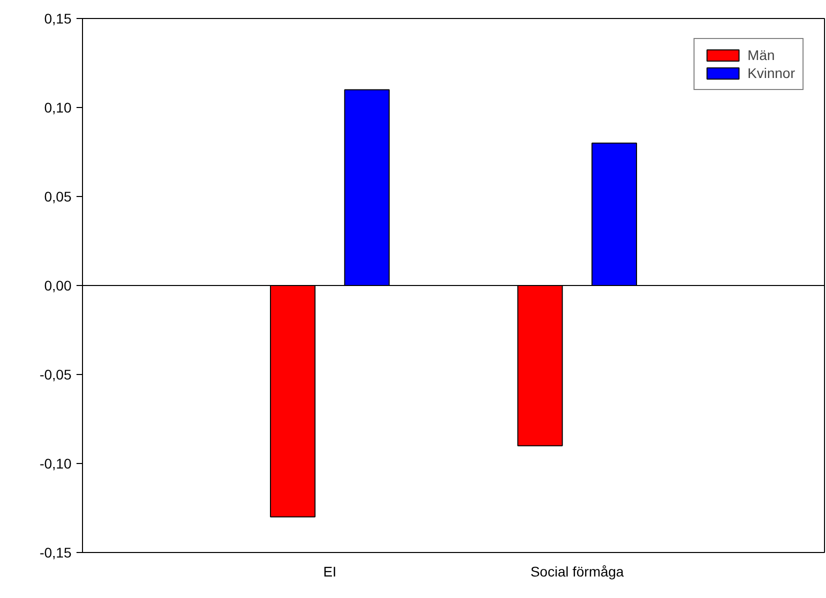 This screenshot has width=826, height=598. What do you see at coordinates (58, 196) in the screenshot?
I see `y-tick-label: 0,05` at bounding box center [58, 196].